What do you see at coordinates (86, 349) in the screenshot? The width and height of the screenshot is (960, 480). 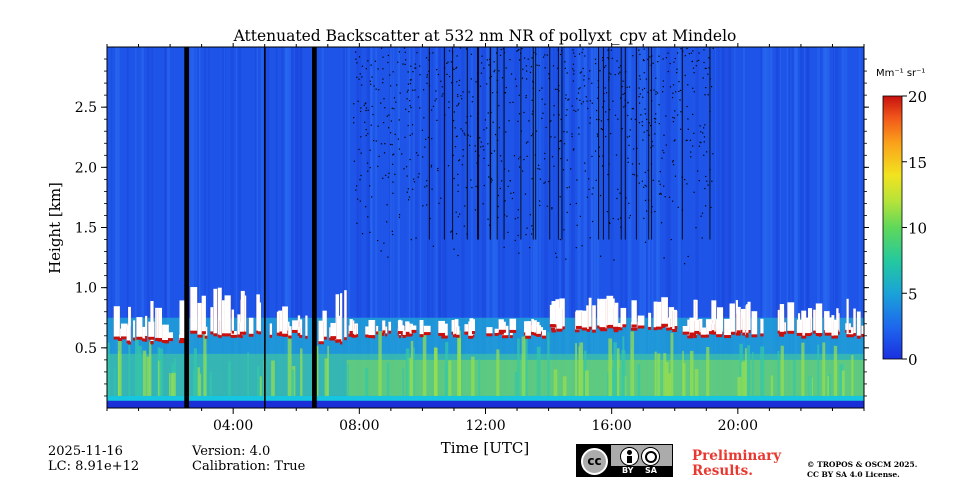 I see `y-tick-label: 0.5` at bounding box center [86, 349].